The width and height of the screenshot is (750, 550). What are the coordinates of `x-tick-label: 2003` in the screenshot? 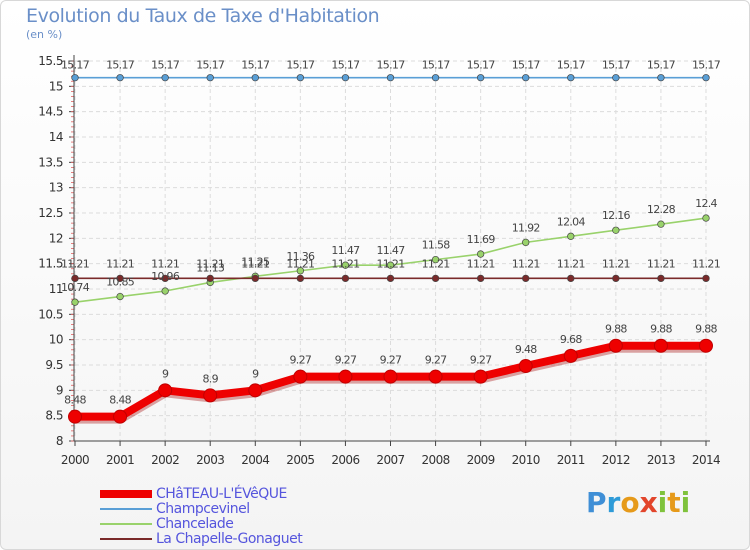 It's located at (210, 460).